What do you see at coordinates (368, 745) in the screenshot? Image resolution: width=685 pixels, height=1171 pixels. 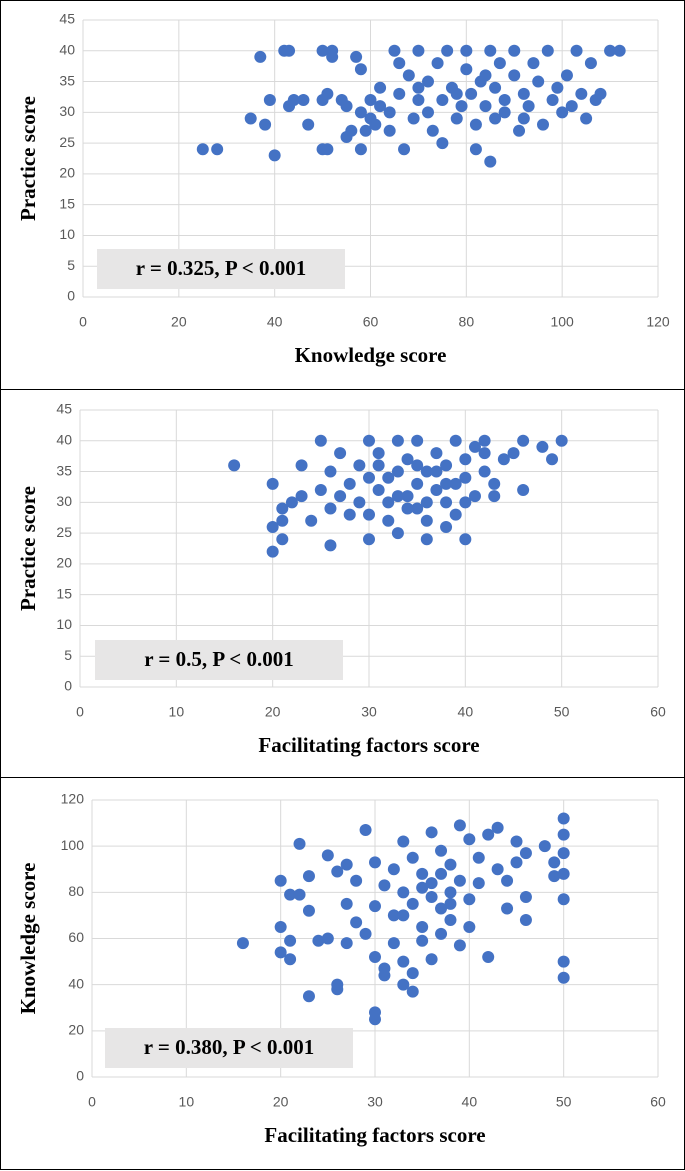 I see `x-axis-title: Facilitating factors score` at bounding box center [368, 745].